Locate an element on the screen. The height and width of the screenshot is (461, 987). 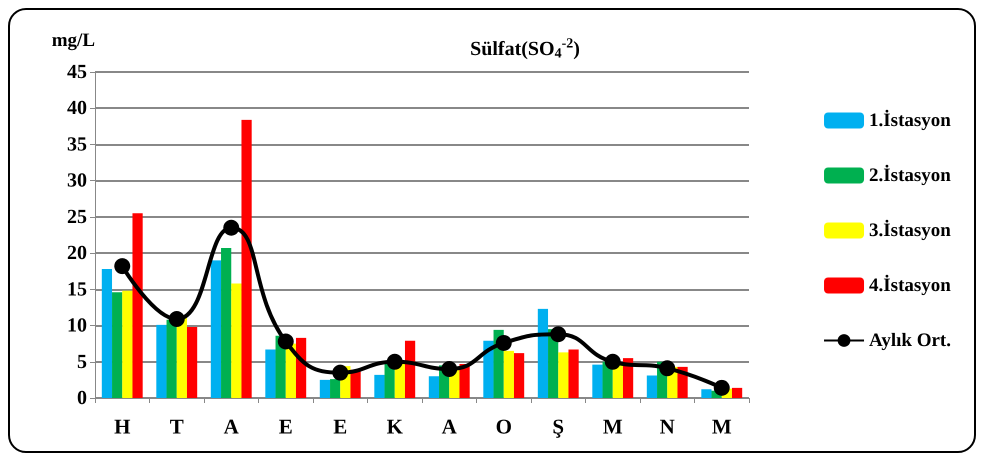
y-axis-title: mg/L is located at coordinates (73, 40).